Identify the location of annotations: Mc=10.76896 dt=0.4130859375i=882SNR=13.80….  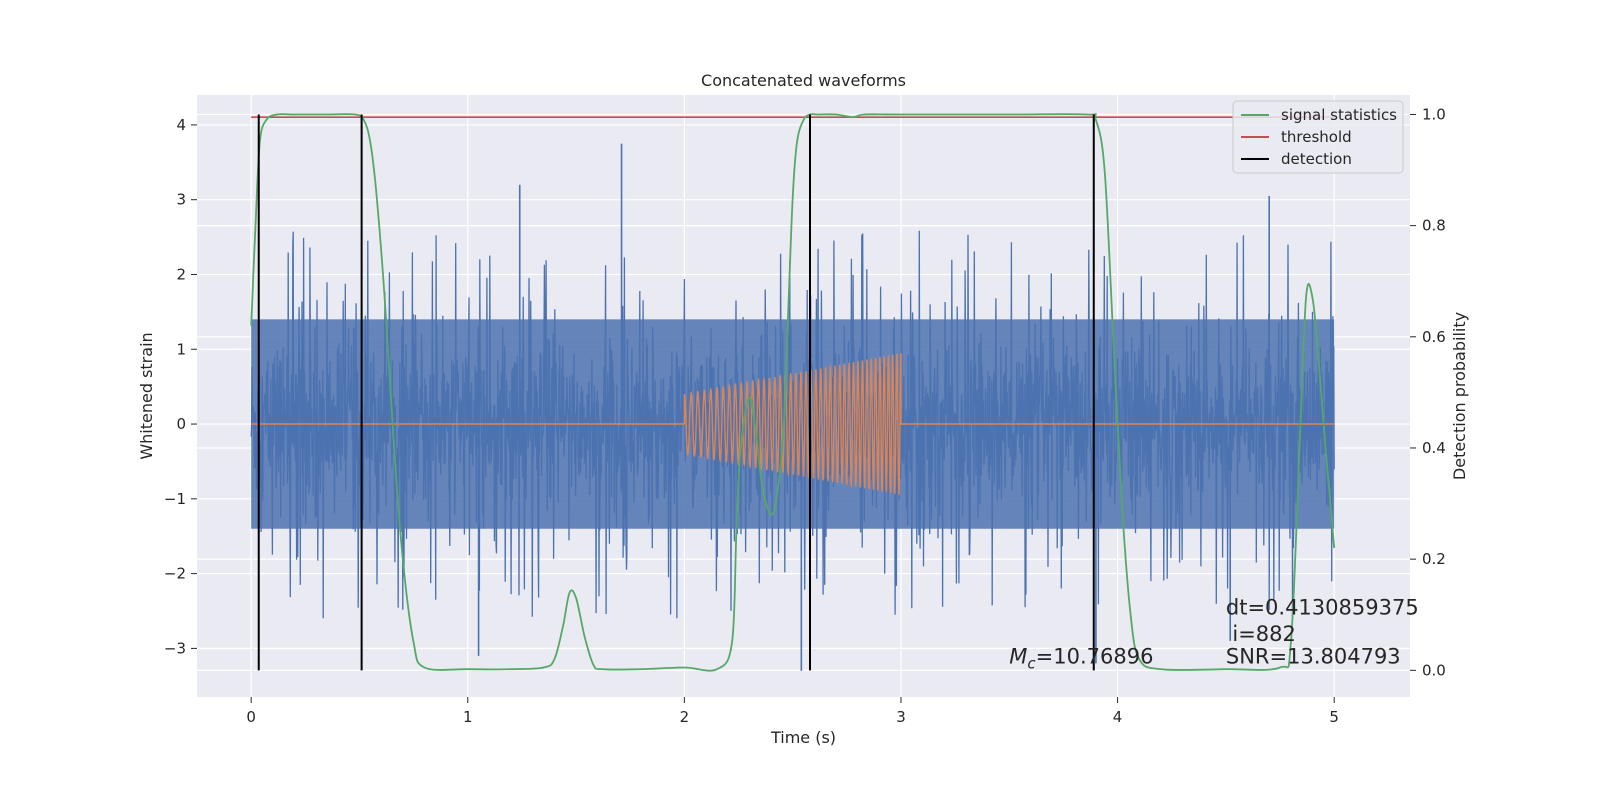
(1213, 634).